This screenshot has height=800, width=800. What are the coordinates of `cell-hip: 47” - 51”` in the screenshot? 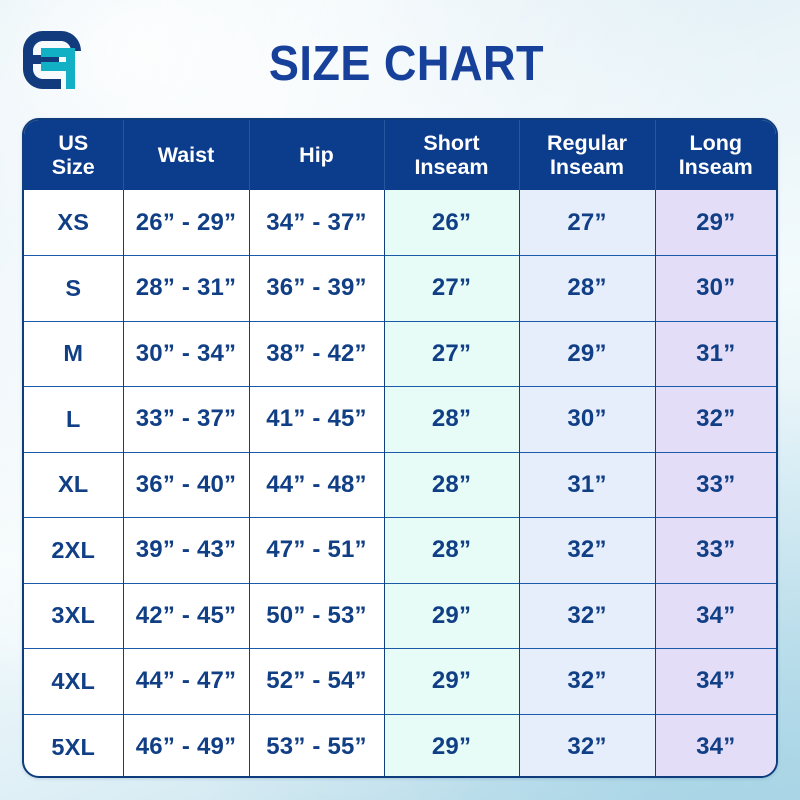 It's located at (317, 550).